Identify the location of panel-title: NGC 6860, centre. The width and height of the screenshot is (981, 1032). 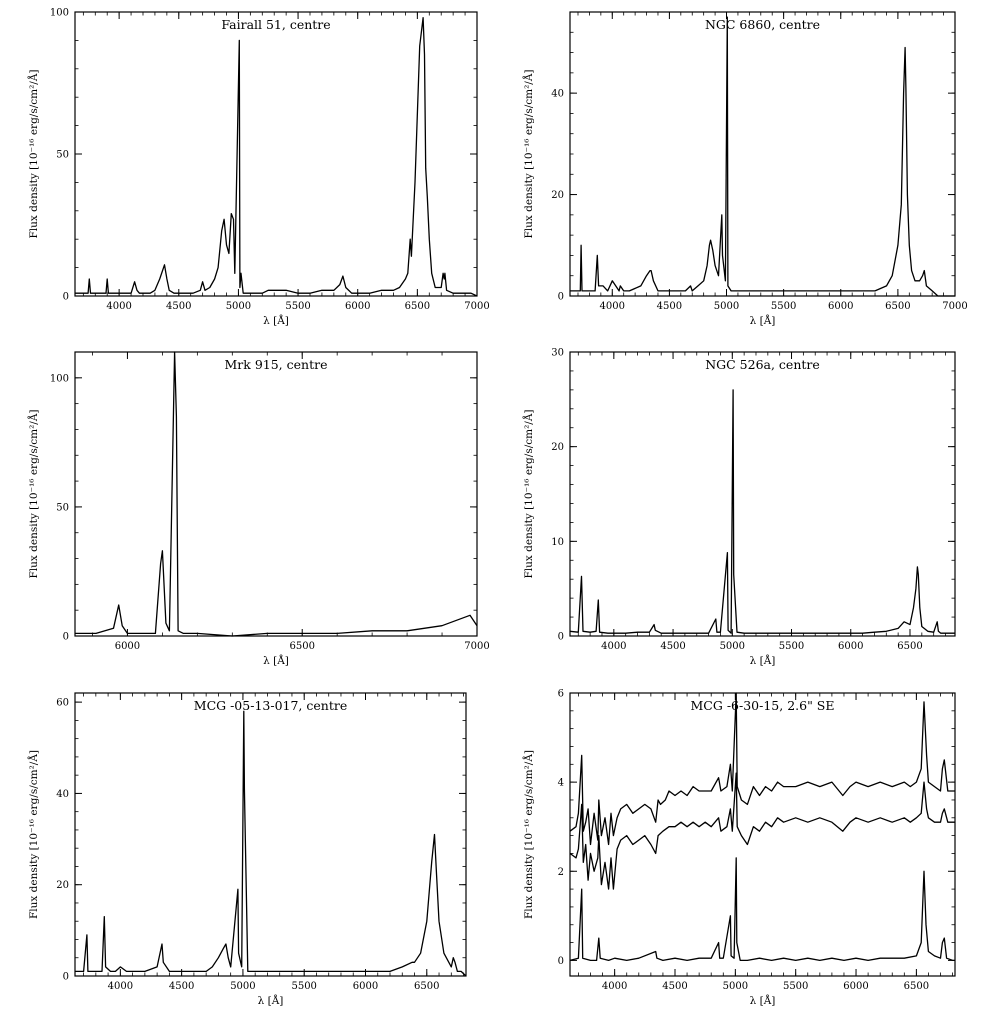
(762, 24).